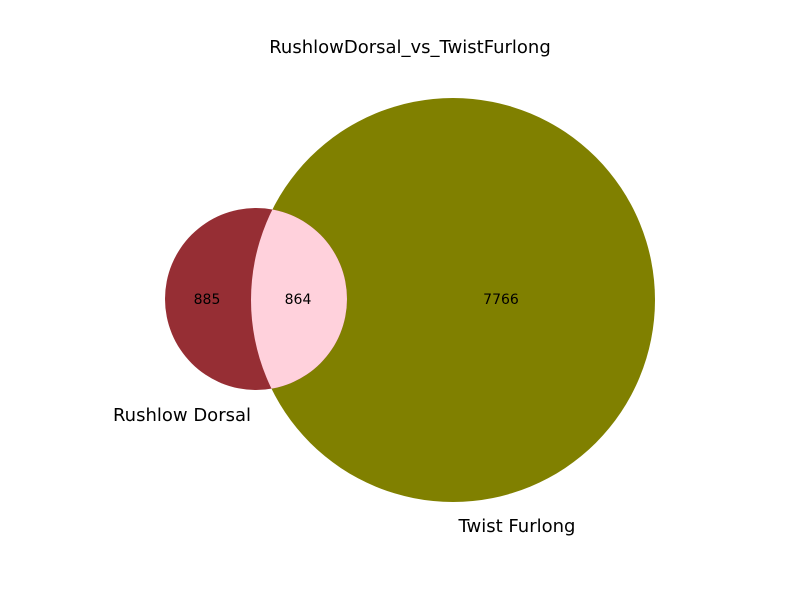 This screenshot has width=800, height=600. What do you see at coordinates (410, 47) in the screenshot?
I see `diagram-title: RushlowDorsal_vs_TwistFurlong` at bounding box center [410, 47].